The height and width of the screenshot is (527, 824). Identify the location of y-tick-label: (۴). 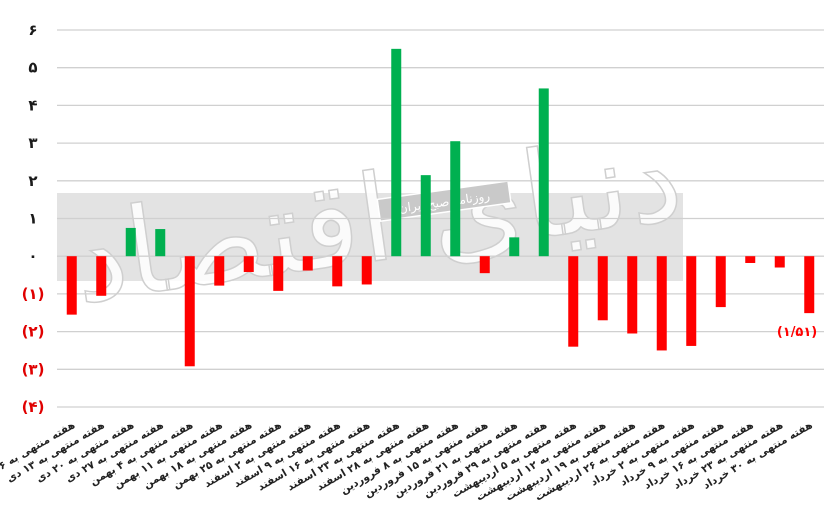
(33, 407).